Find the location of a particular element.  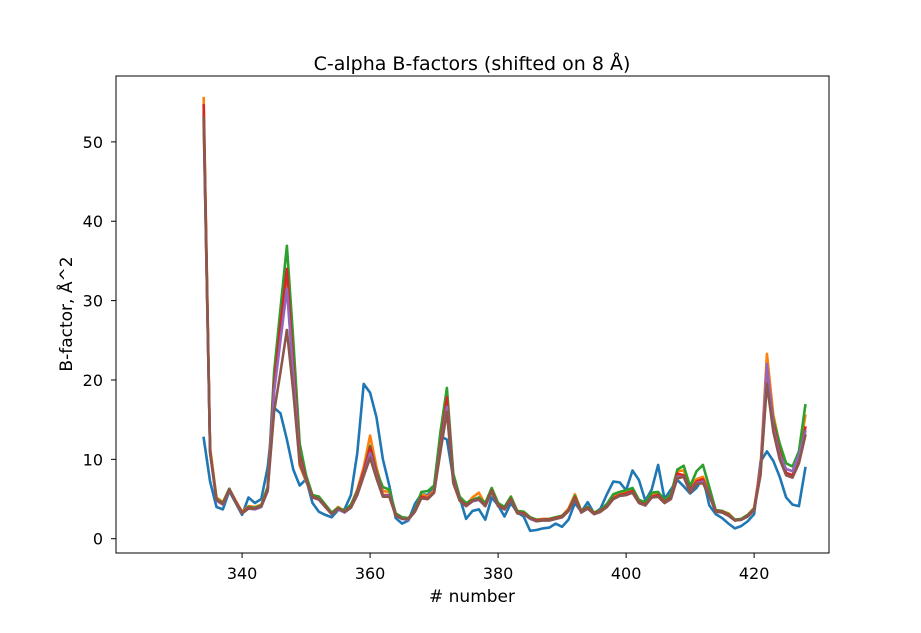

x-tick-label: 380 is located at coordinates (498, 573).